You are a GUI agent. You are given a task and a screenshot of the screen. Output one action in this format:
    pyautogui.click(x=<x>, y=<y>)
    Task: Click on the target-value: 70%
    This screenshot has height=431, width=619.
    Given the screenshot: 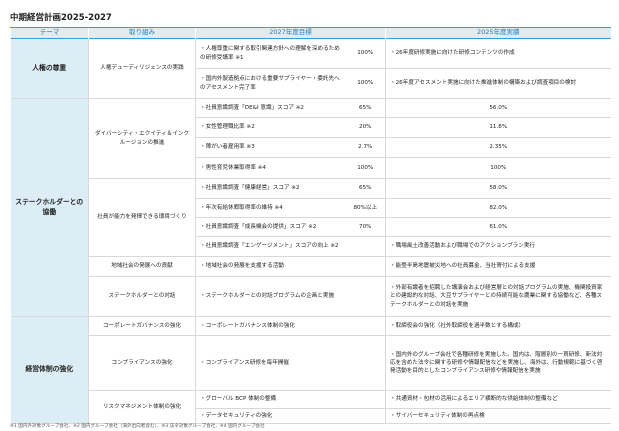 What is the action you would take?
    pyautogui.click(x=365, y=227)
    